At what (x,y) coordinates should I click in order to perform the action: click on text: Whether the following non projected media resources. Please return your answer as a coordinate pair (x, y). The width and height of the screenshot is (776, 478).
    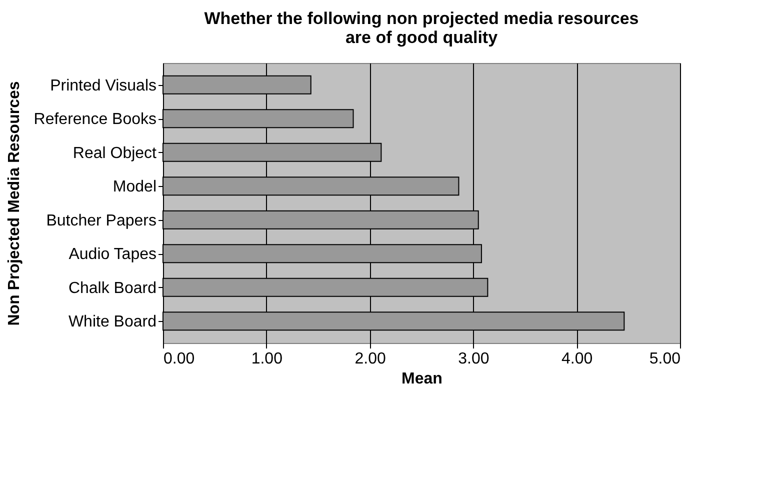
    Looking at the image, I should click on (421, 18).